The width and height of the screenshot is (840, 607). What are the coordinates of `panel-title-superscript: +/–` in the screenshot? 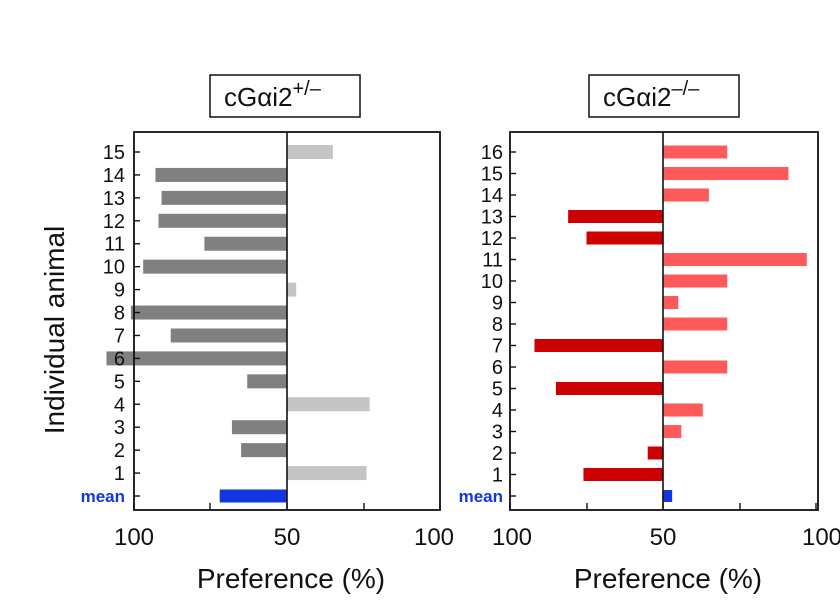 It's located at (307, 89).